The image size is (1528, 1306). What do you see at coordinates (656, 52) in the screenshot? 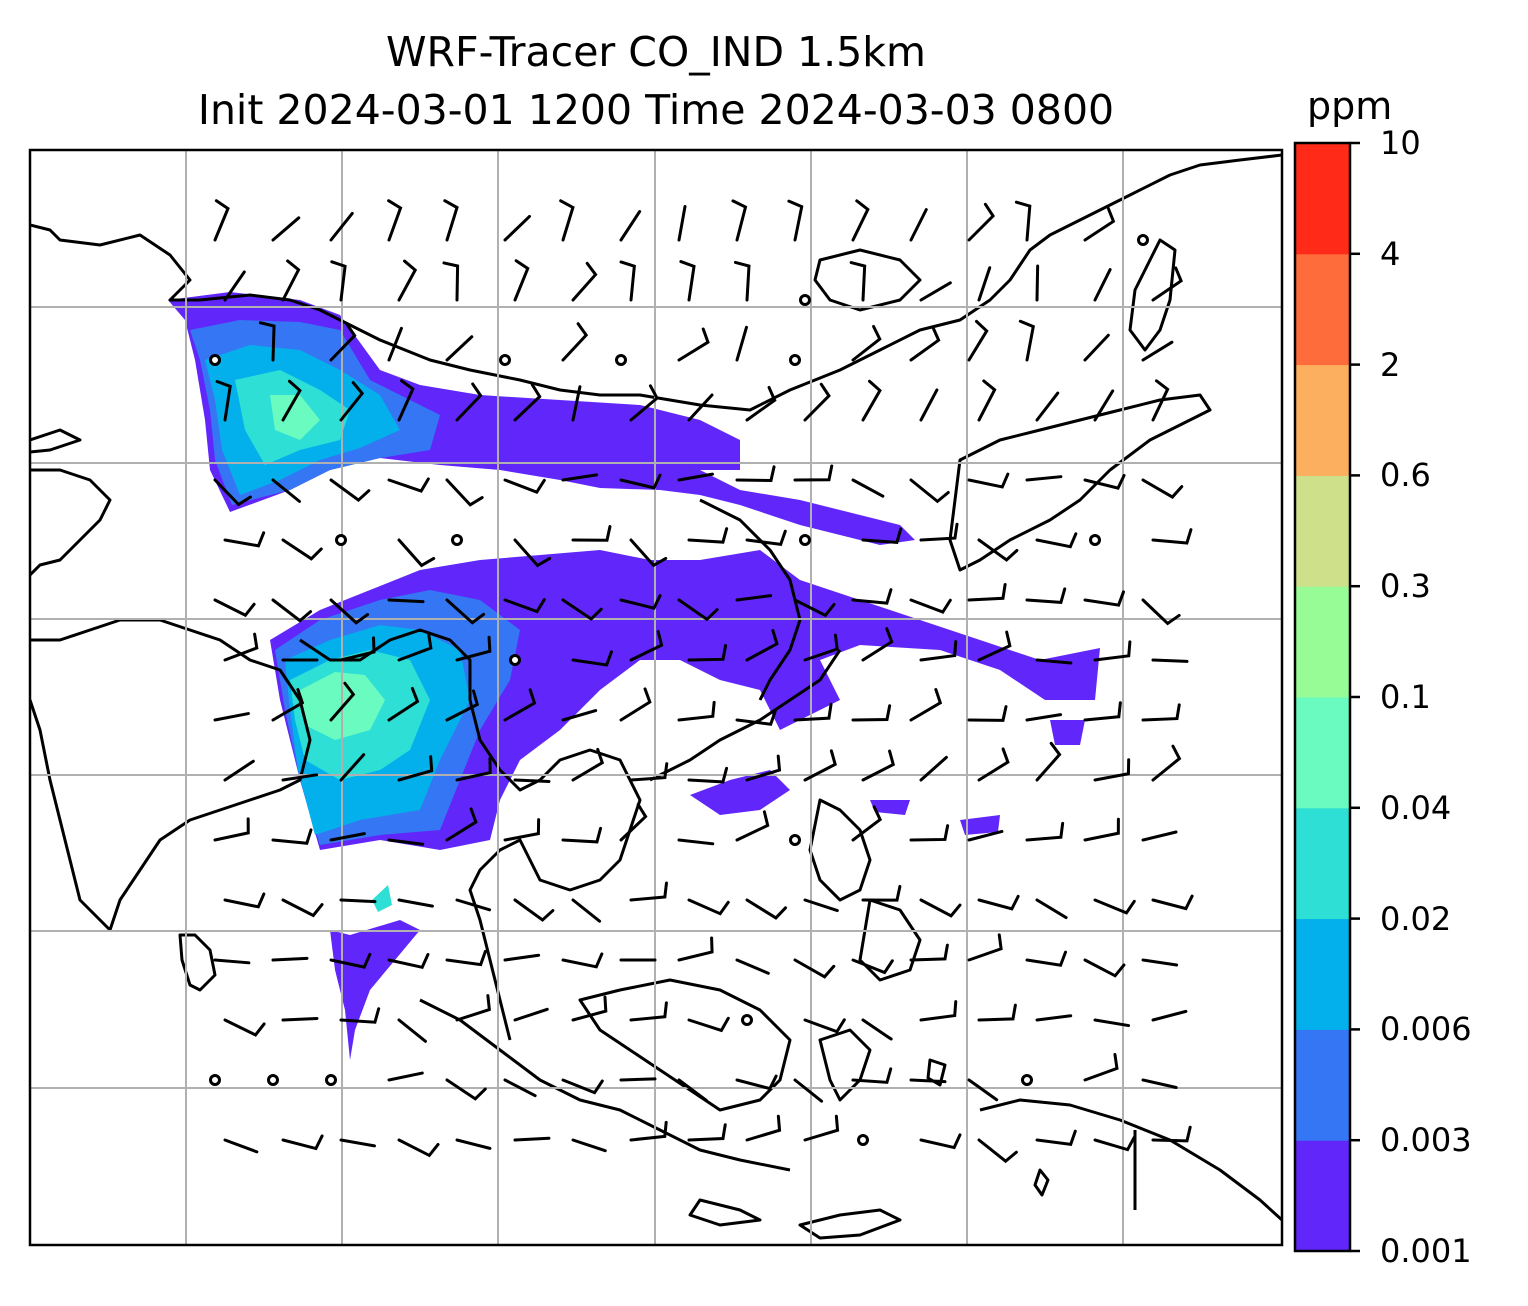
I see `chart-title-line-1: WRF-Tracer CO_IND 1.5km` at bounding box center [656, 52].